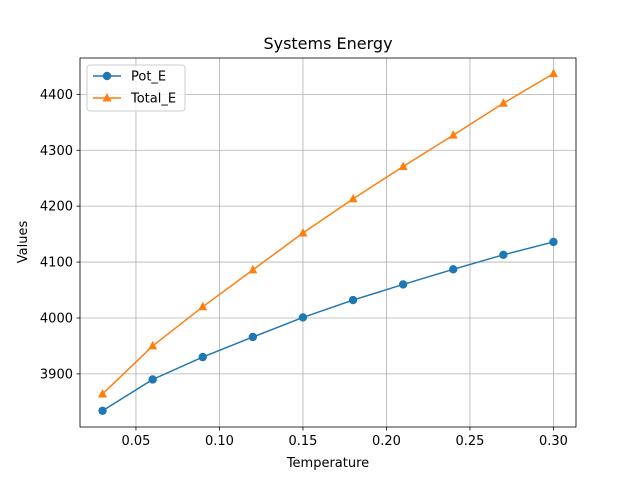  I want to click on x-tick-label: 0.05, so click(135, 441).